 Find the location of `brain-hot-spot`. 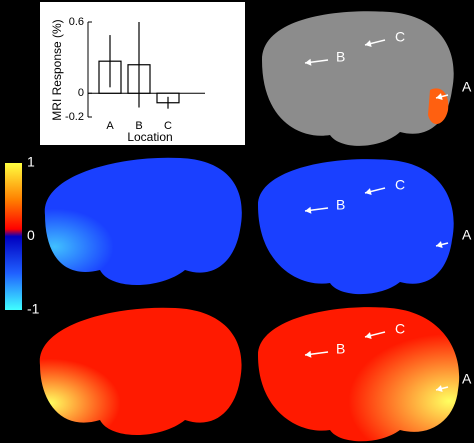

brain-hot-spot is located at coordinates (438, 106).